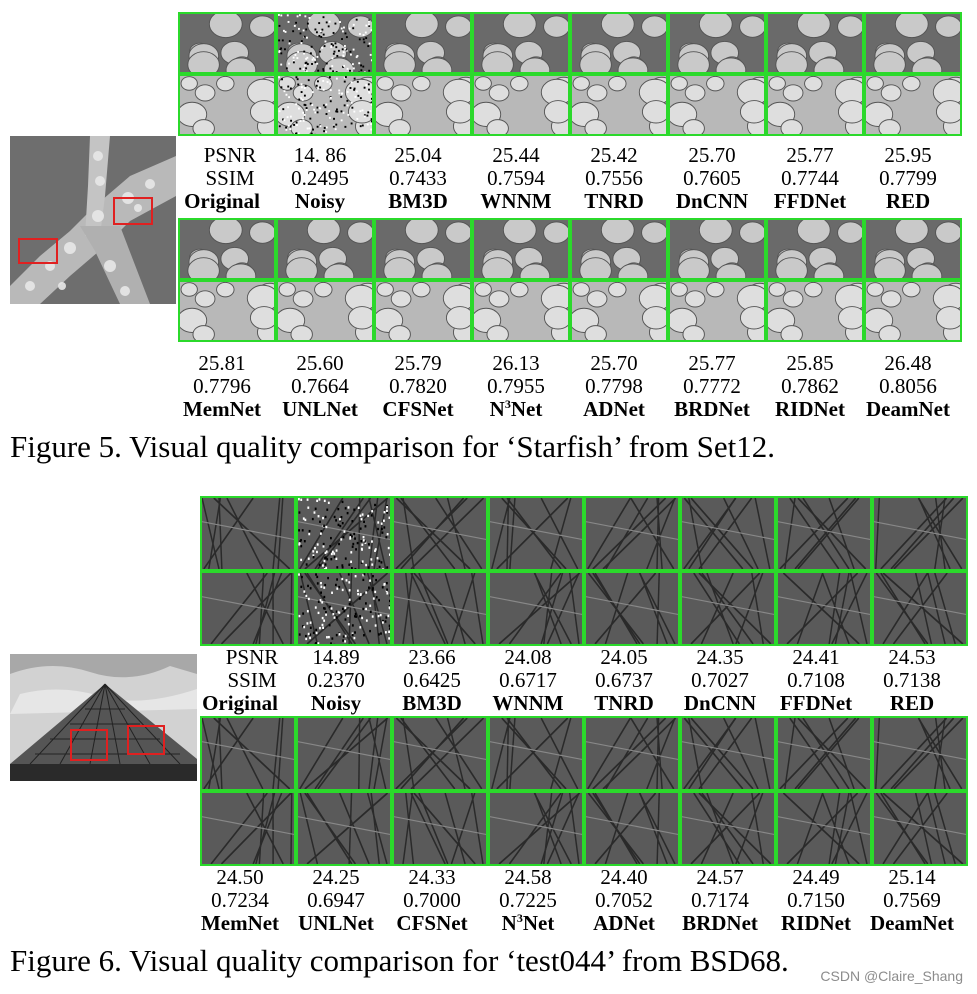  What do you see at coordinates (720, 877) in the screenshot?
I see `psnr-value: 24.57` at bounding box center [720, 877].